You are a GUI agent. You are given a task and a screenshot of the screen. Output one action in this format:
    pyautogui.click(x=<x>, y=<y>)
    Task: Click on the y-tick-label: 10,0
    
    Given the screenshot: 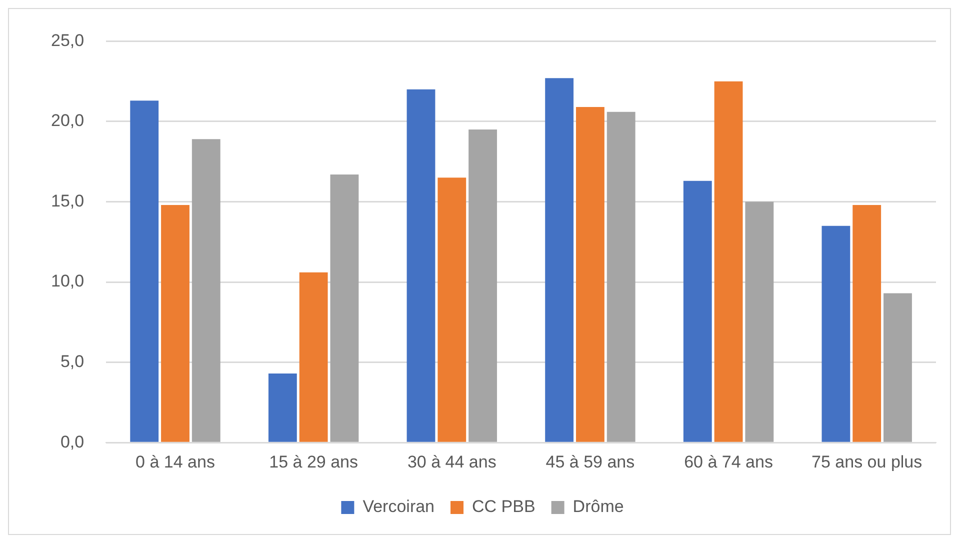 What is the action you would take?
    pyautogui.click(x=67, y=281)
    